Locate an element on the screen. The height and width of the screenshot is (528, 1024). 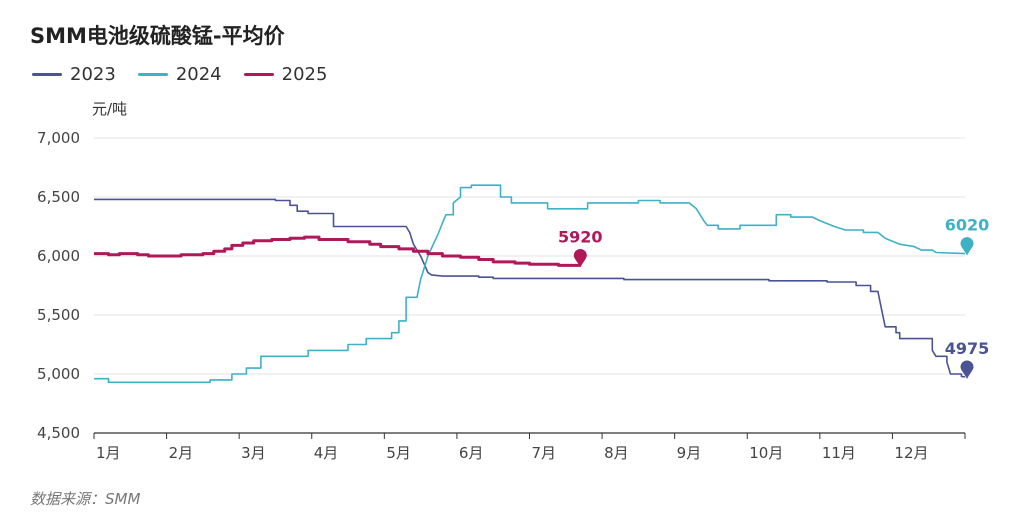
x-tick-label: 12月 is located at coordinates (911, 453).